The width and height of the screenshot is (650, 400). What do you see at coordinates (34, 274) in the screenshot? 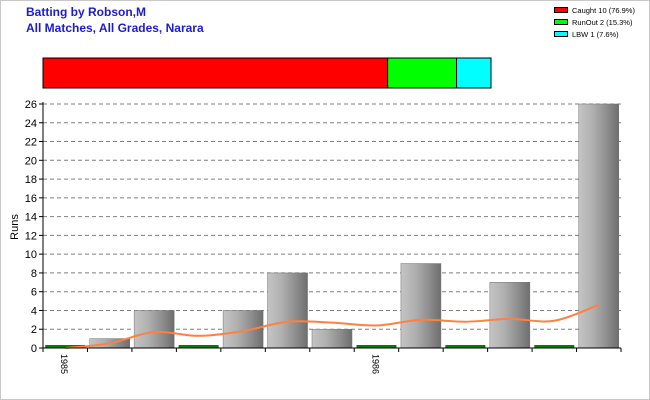
I see `y-tick-label: 8` at bounding box center [34, 274].